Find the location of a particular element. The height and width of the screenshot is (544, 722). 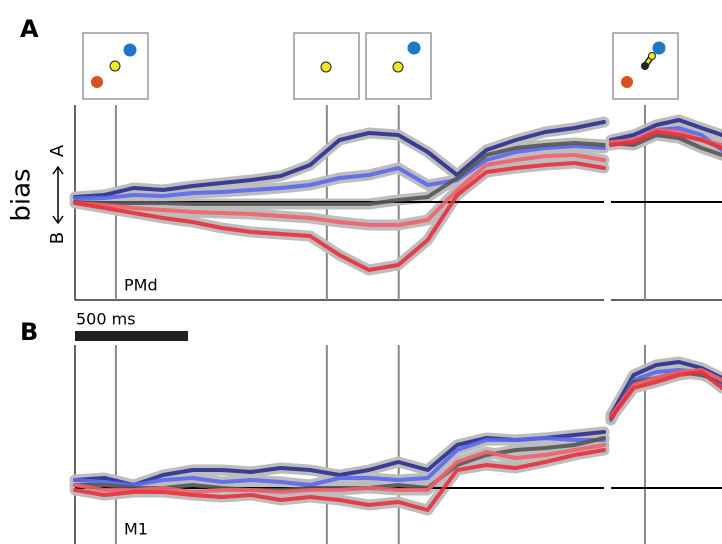

axis-arrow is located at coordinates (58, 195).